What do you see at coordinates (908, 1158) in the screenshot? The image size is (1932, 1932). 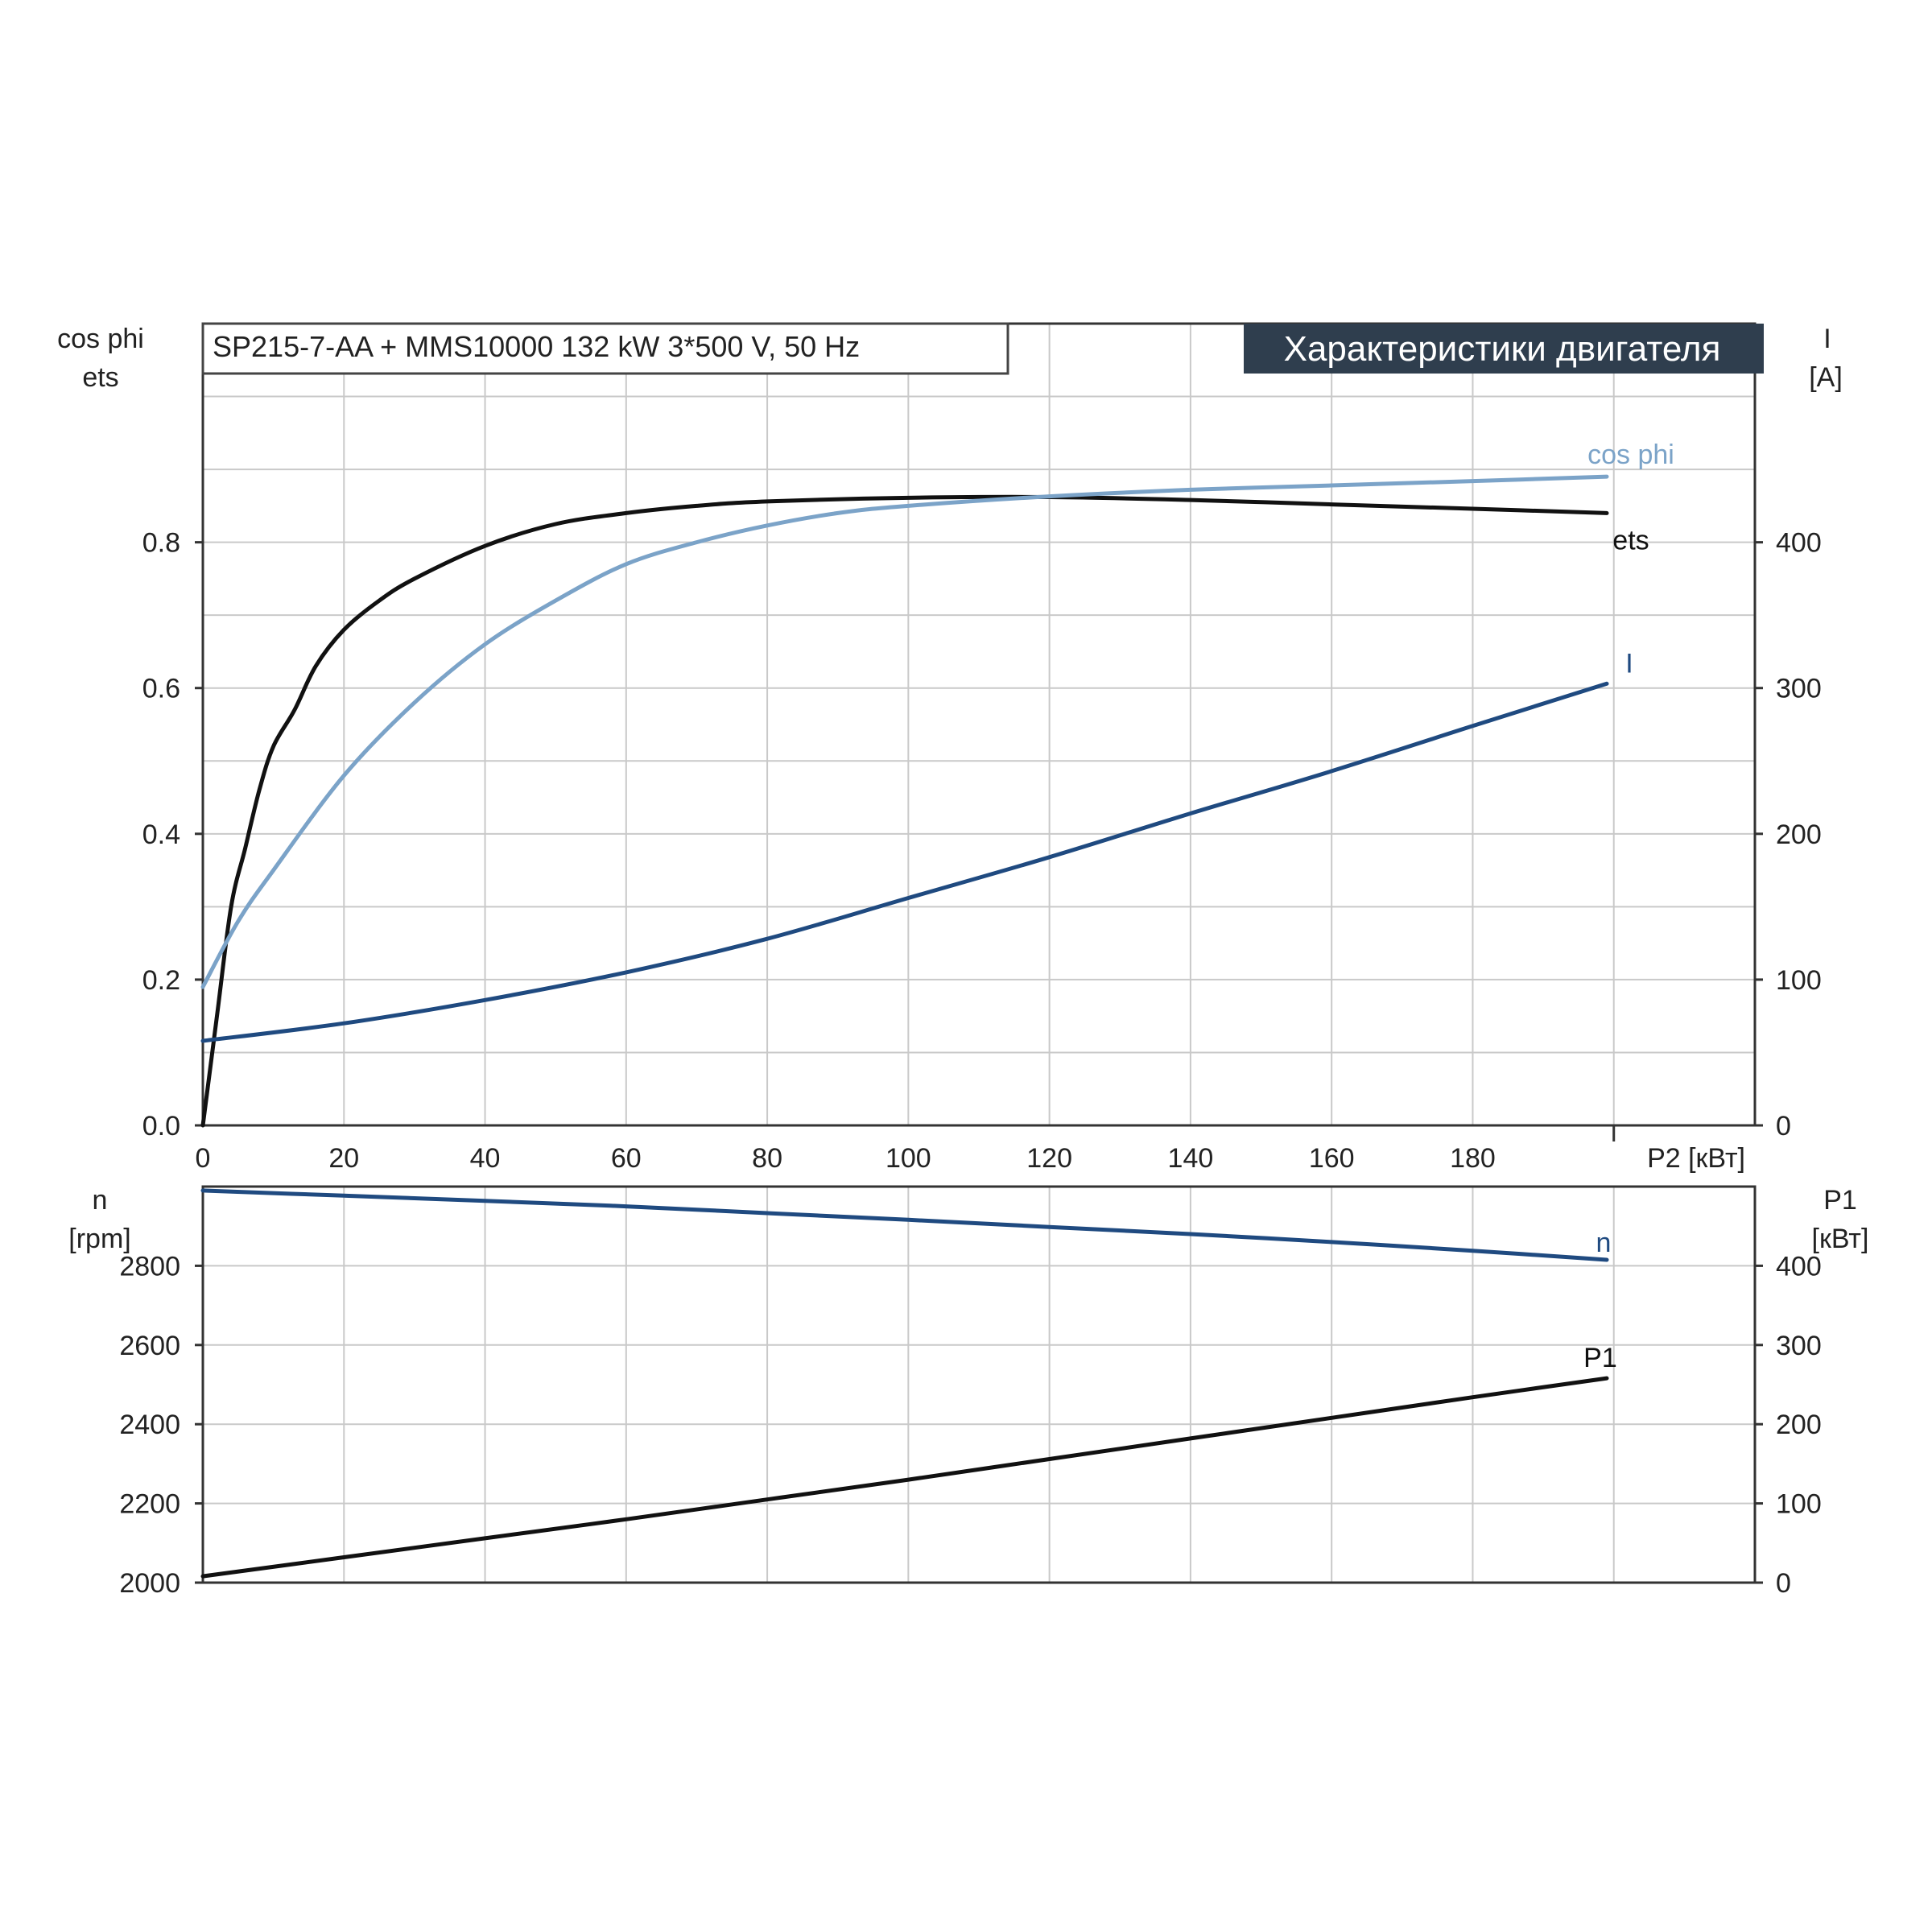 I see `x-tick-label: 100` at bounding box center [908, 1158].